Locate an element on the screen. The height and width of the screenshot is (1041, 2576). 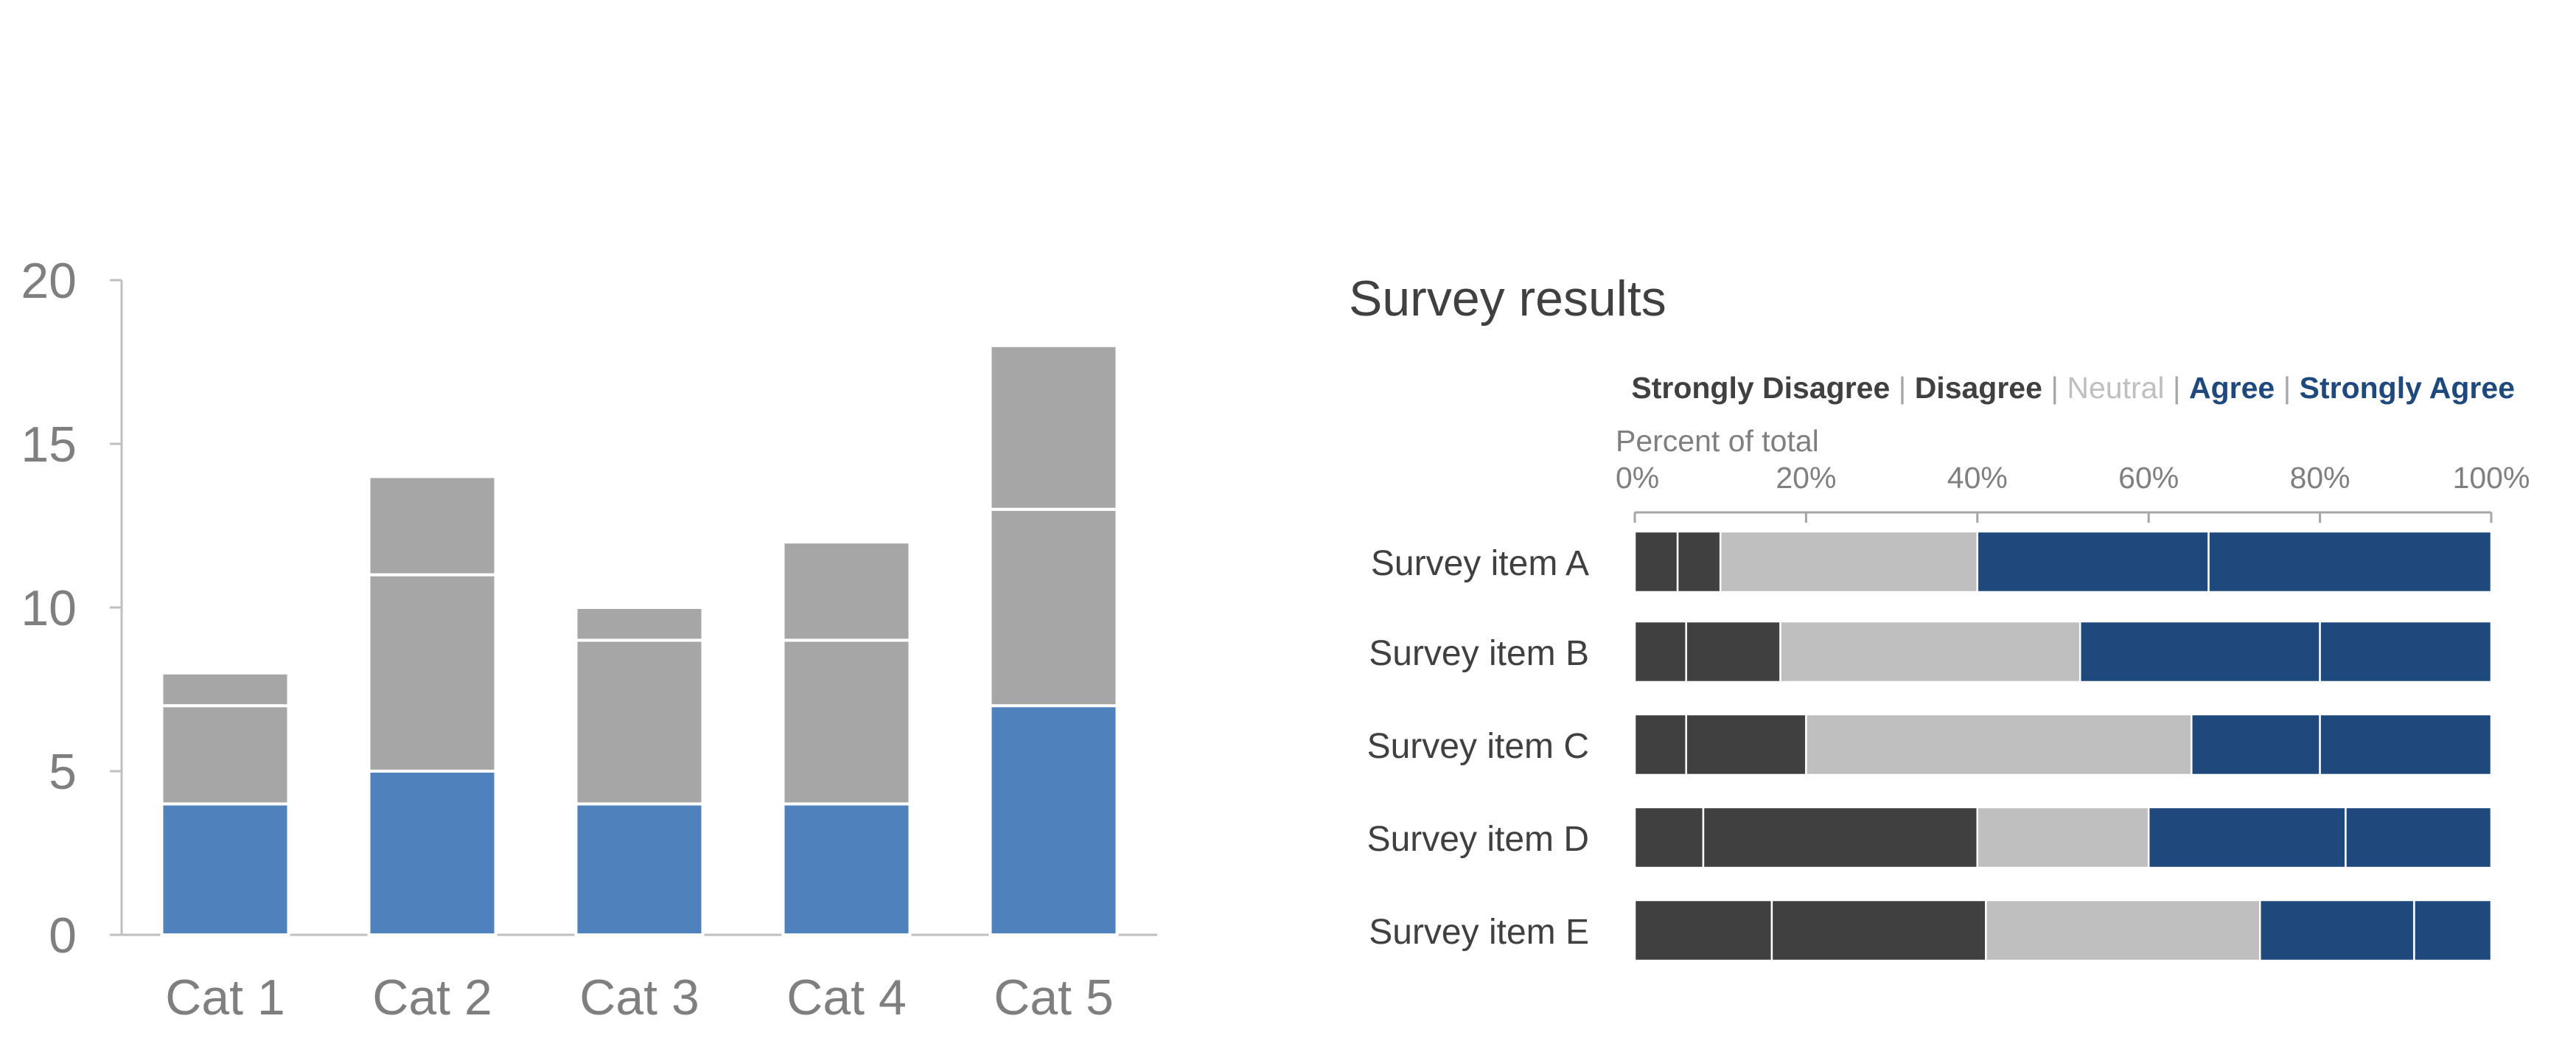
legend-entry: Agree is located at coordinates (2232, 388).